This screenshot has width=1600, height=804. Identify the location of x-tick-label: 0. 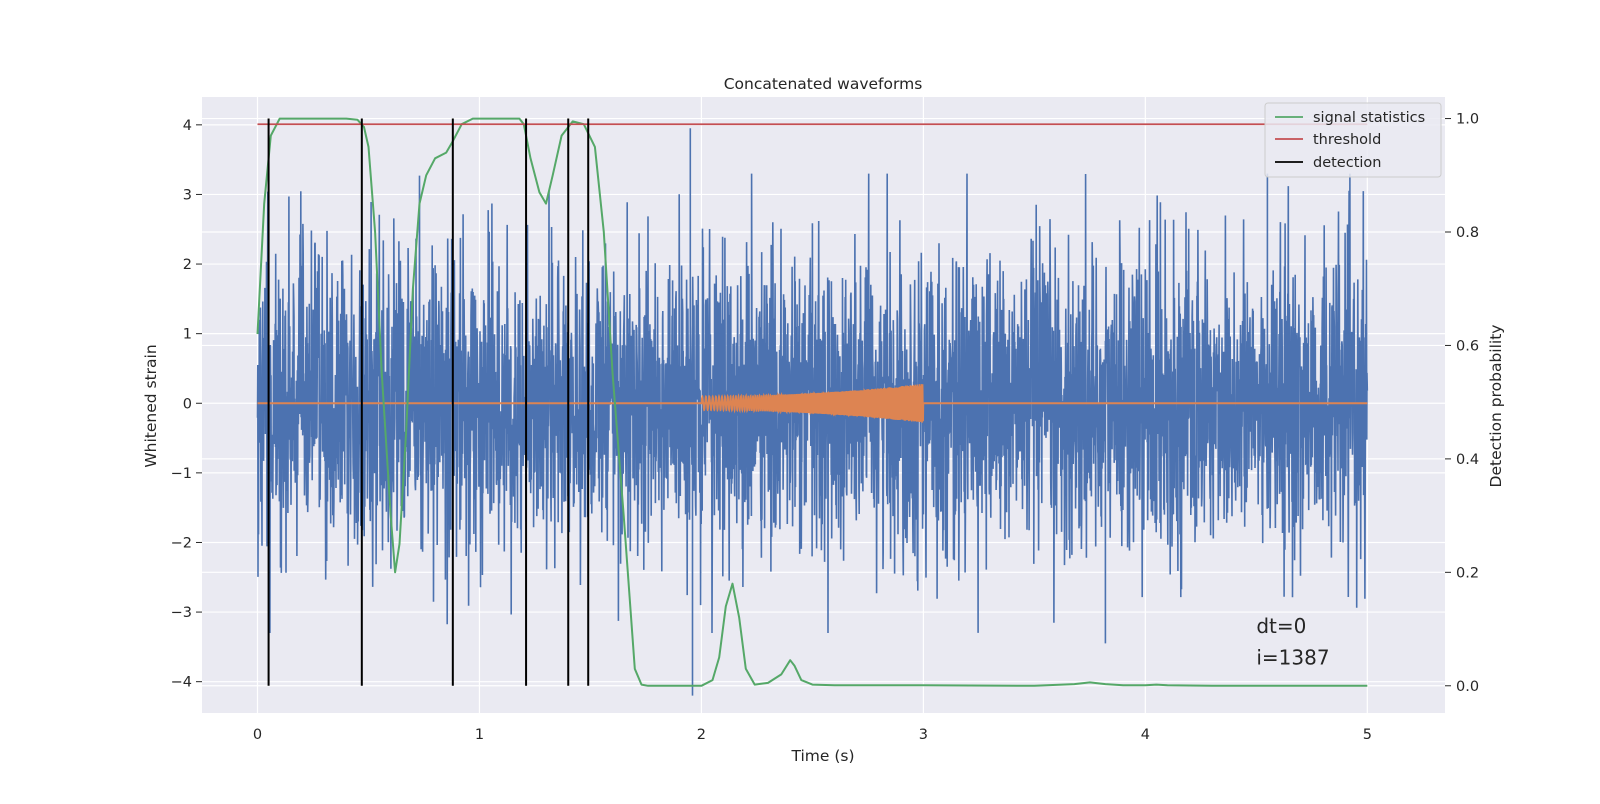
(257, 735).